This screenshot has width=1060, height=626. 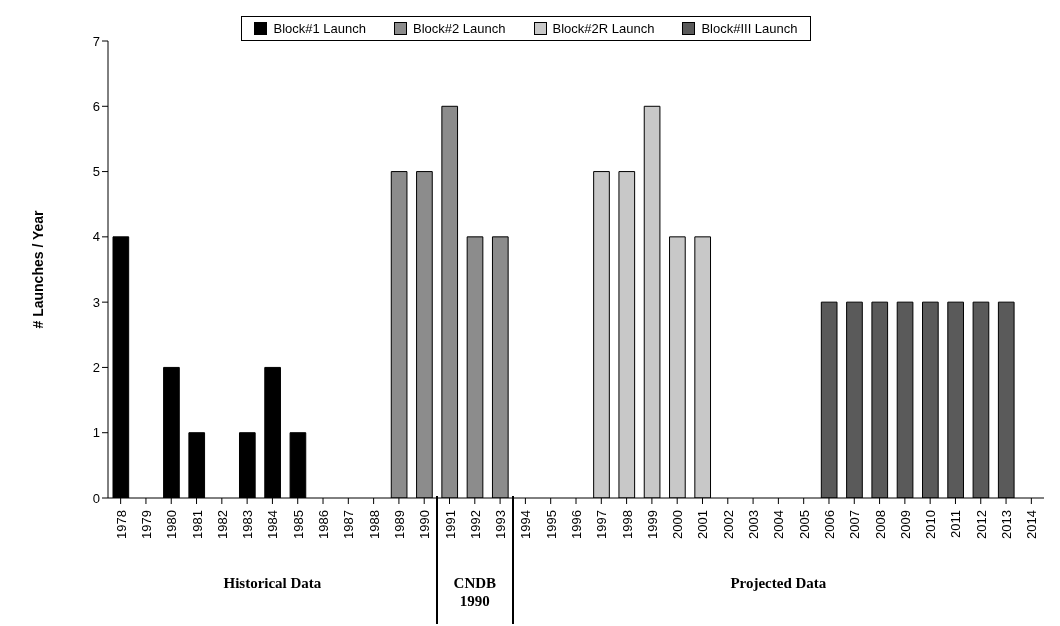 What do you see at coordinates (450, 524) in the screenshot?
I see `x-tick-label: 1991` at bounding box center [450, 524].